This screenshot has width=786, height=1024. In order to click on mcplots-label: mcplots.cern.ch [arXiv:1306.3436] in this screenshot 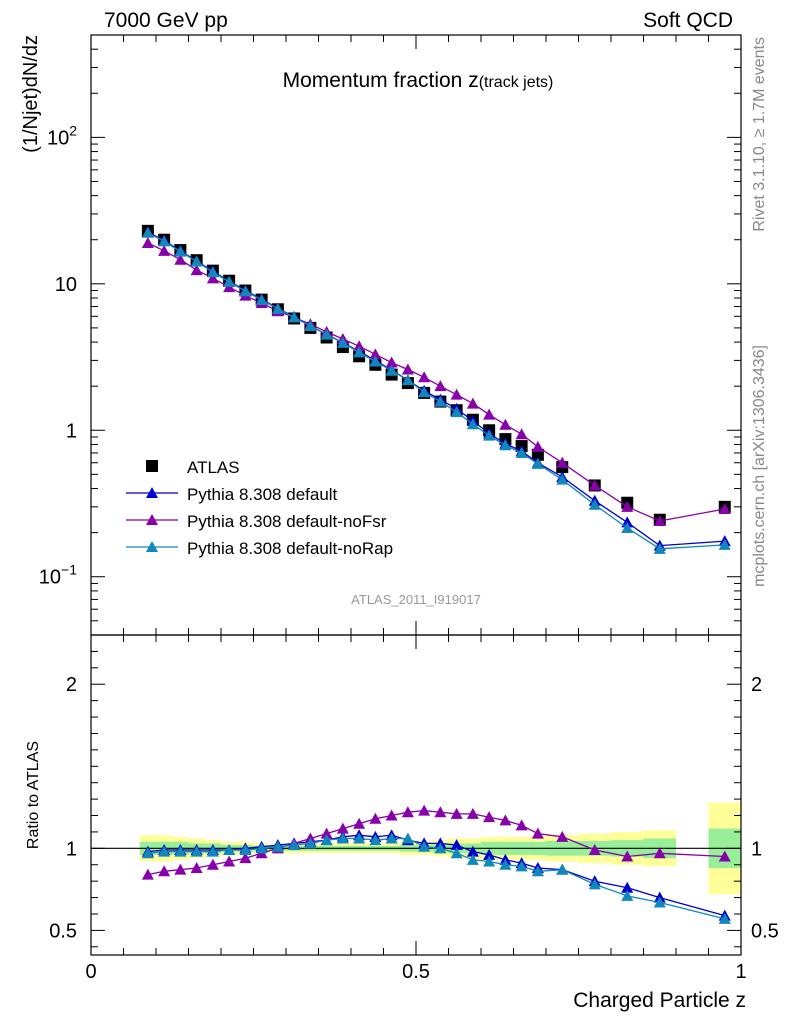, I will do `click(759, 466)`.